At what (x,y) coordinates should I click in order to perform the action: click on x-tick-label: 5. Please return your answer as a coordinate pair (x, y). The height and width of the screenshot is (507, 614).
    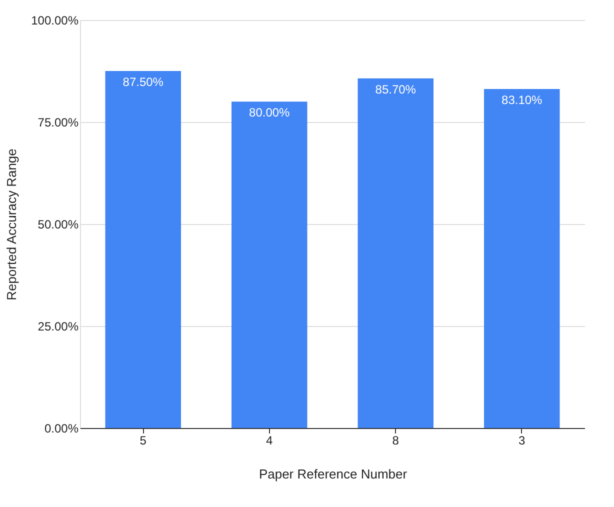
    Looking at the image, I should click on (143, 441).